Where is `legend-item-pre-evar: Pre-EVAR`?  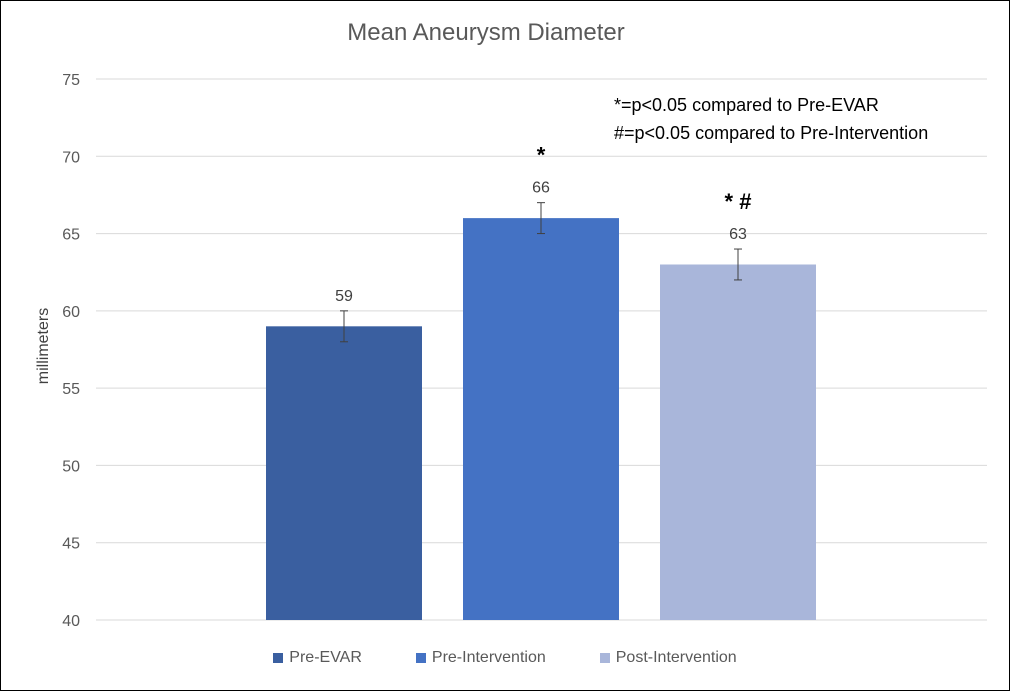 legend-item-pre-evar: Pre-EVAR is located at coordinates (317, 658).